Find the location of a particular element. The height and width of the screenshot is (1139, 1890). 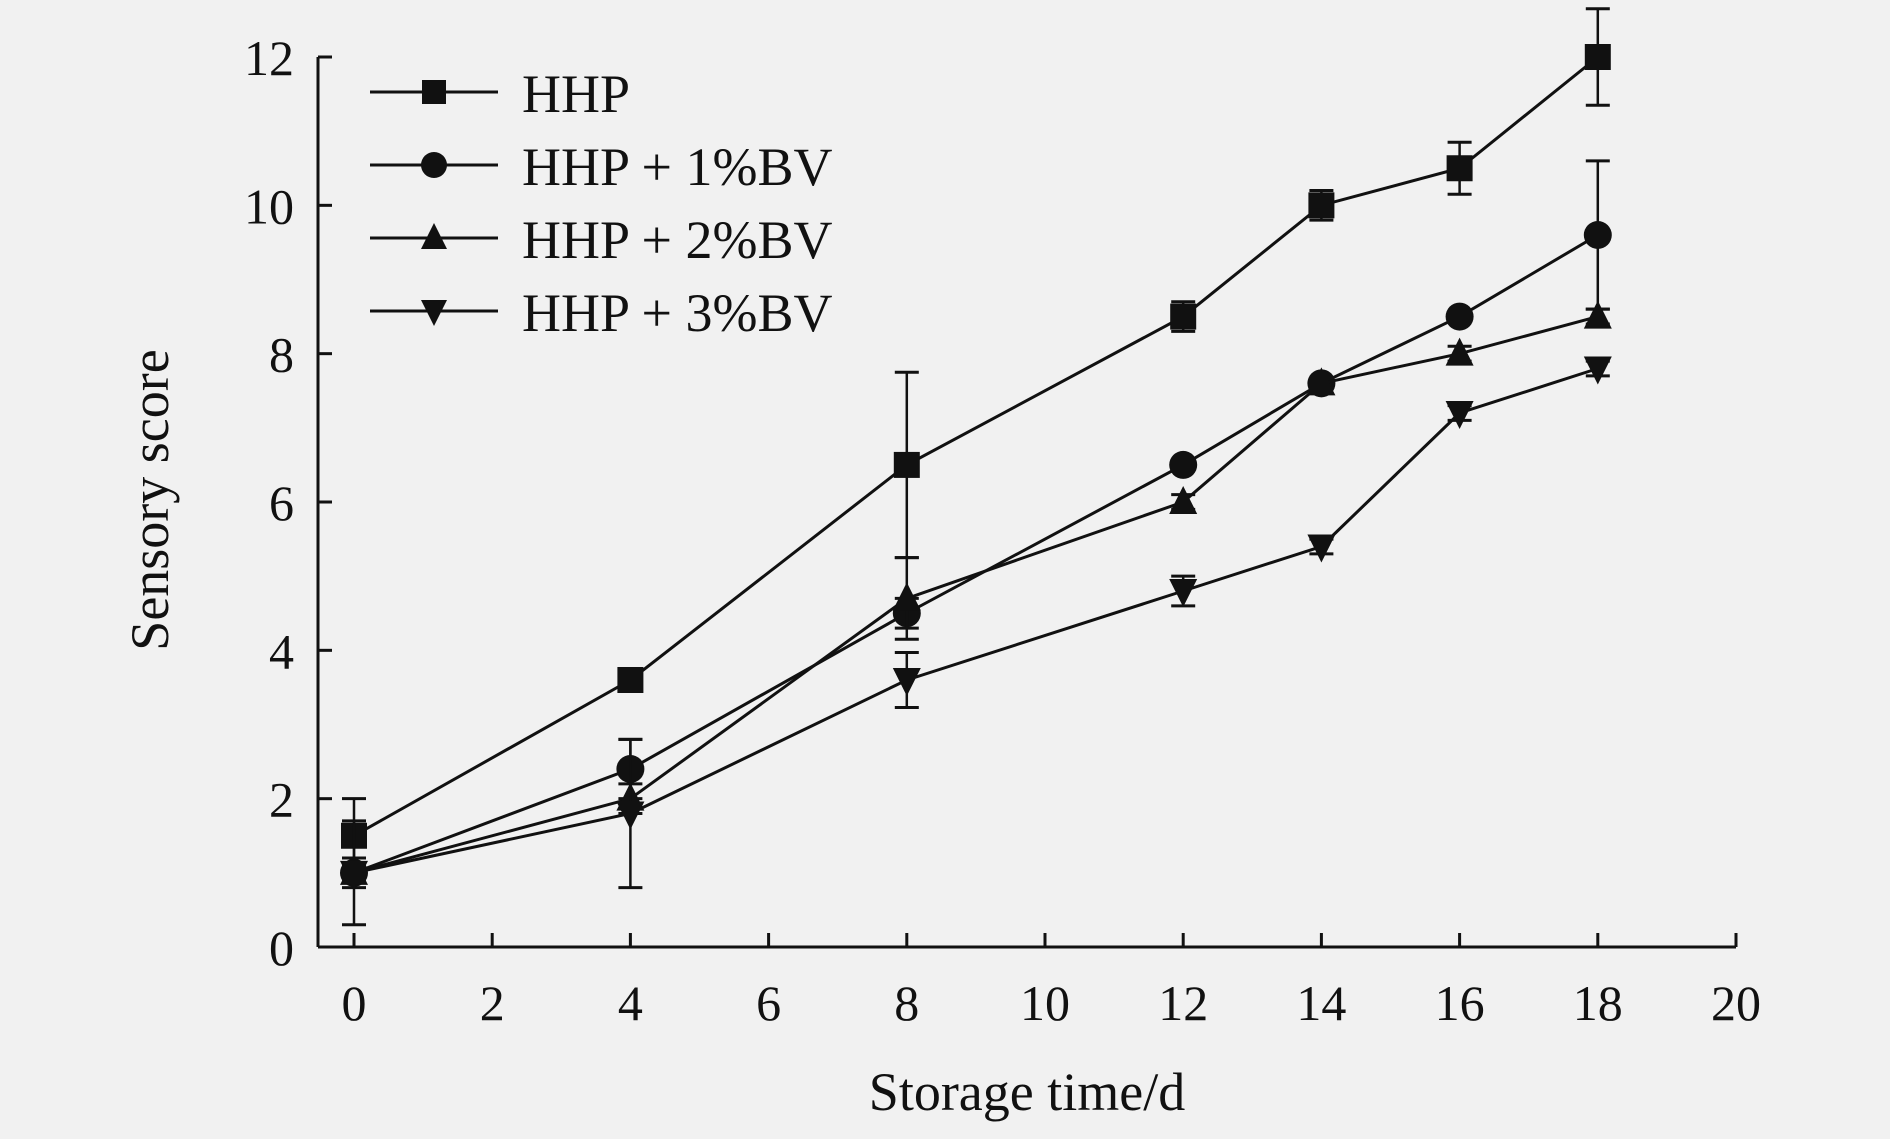

y-tick-label: 6 is located at coordinates (281, 503).